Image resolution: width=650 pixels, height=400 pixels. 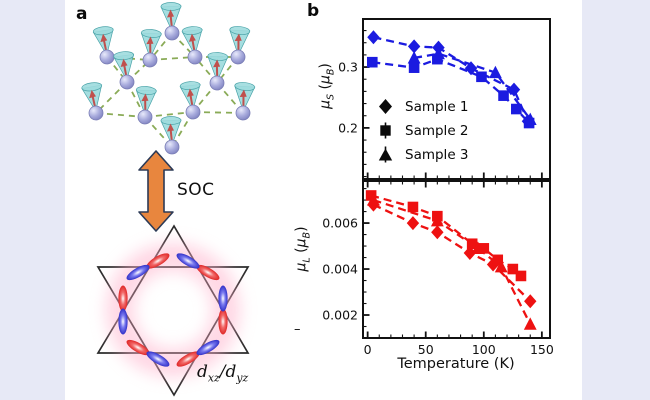 I want to click on panel-a-label: a, so click(x=82, y=14).